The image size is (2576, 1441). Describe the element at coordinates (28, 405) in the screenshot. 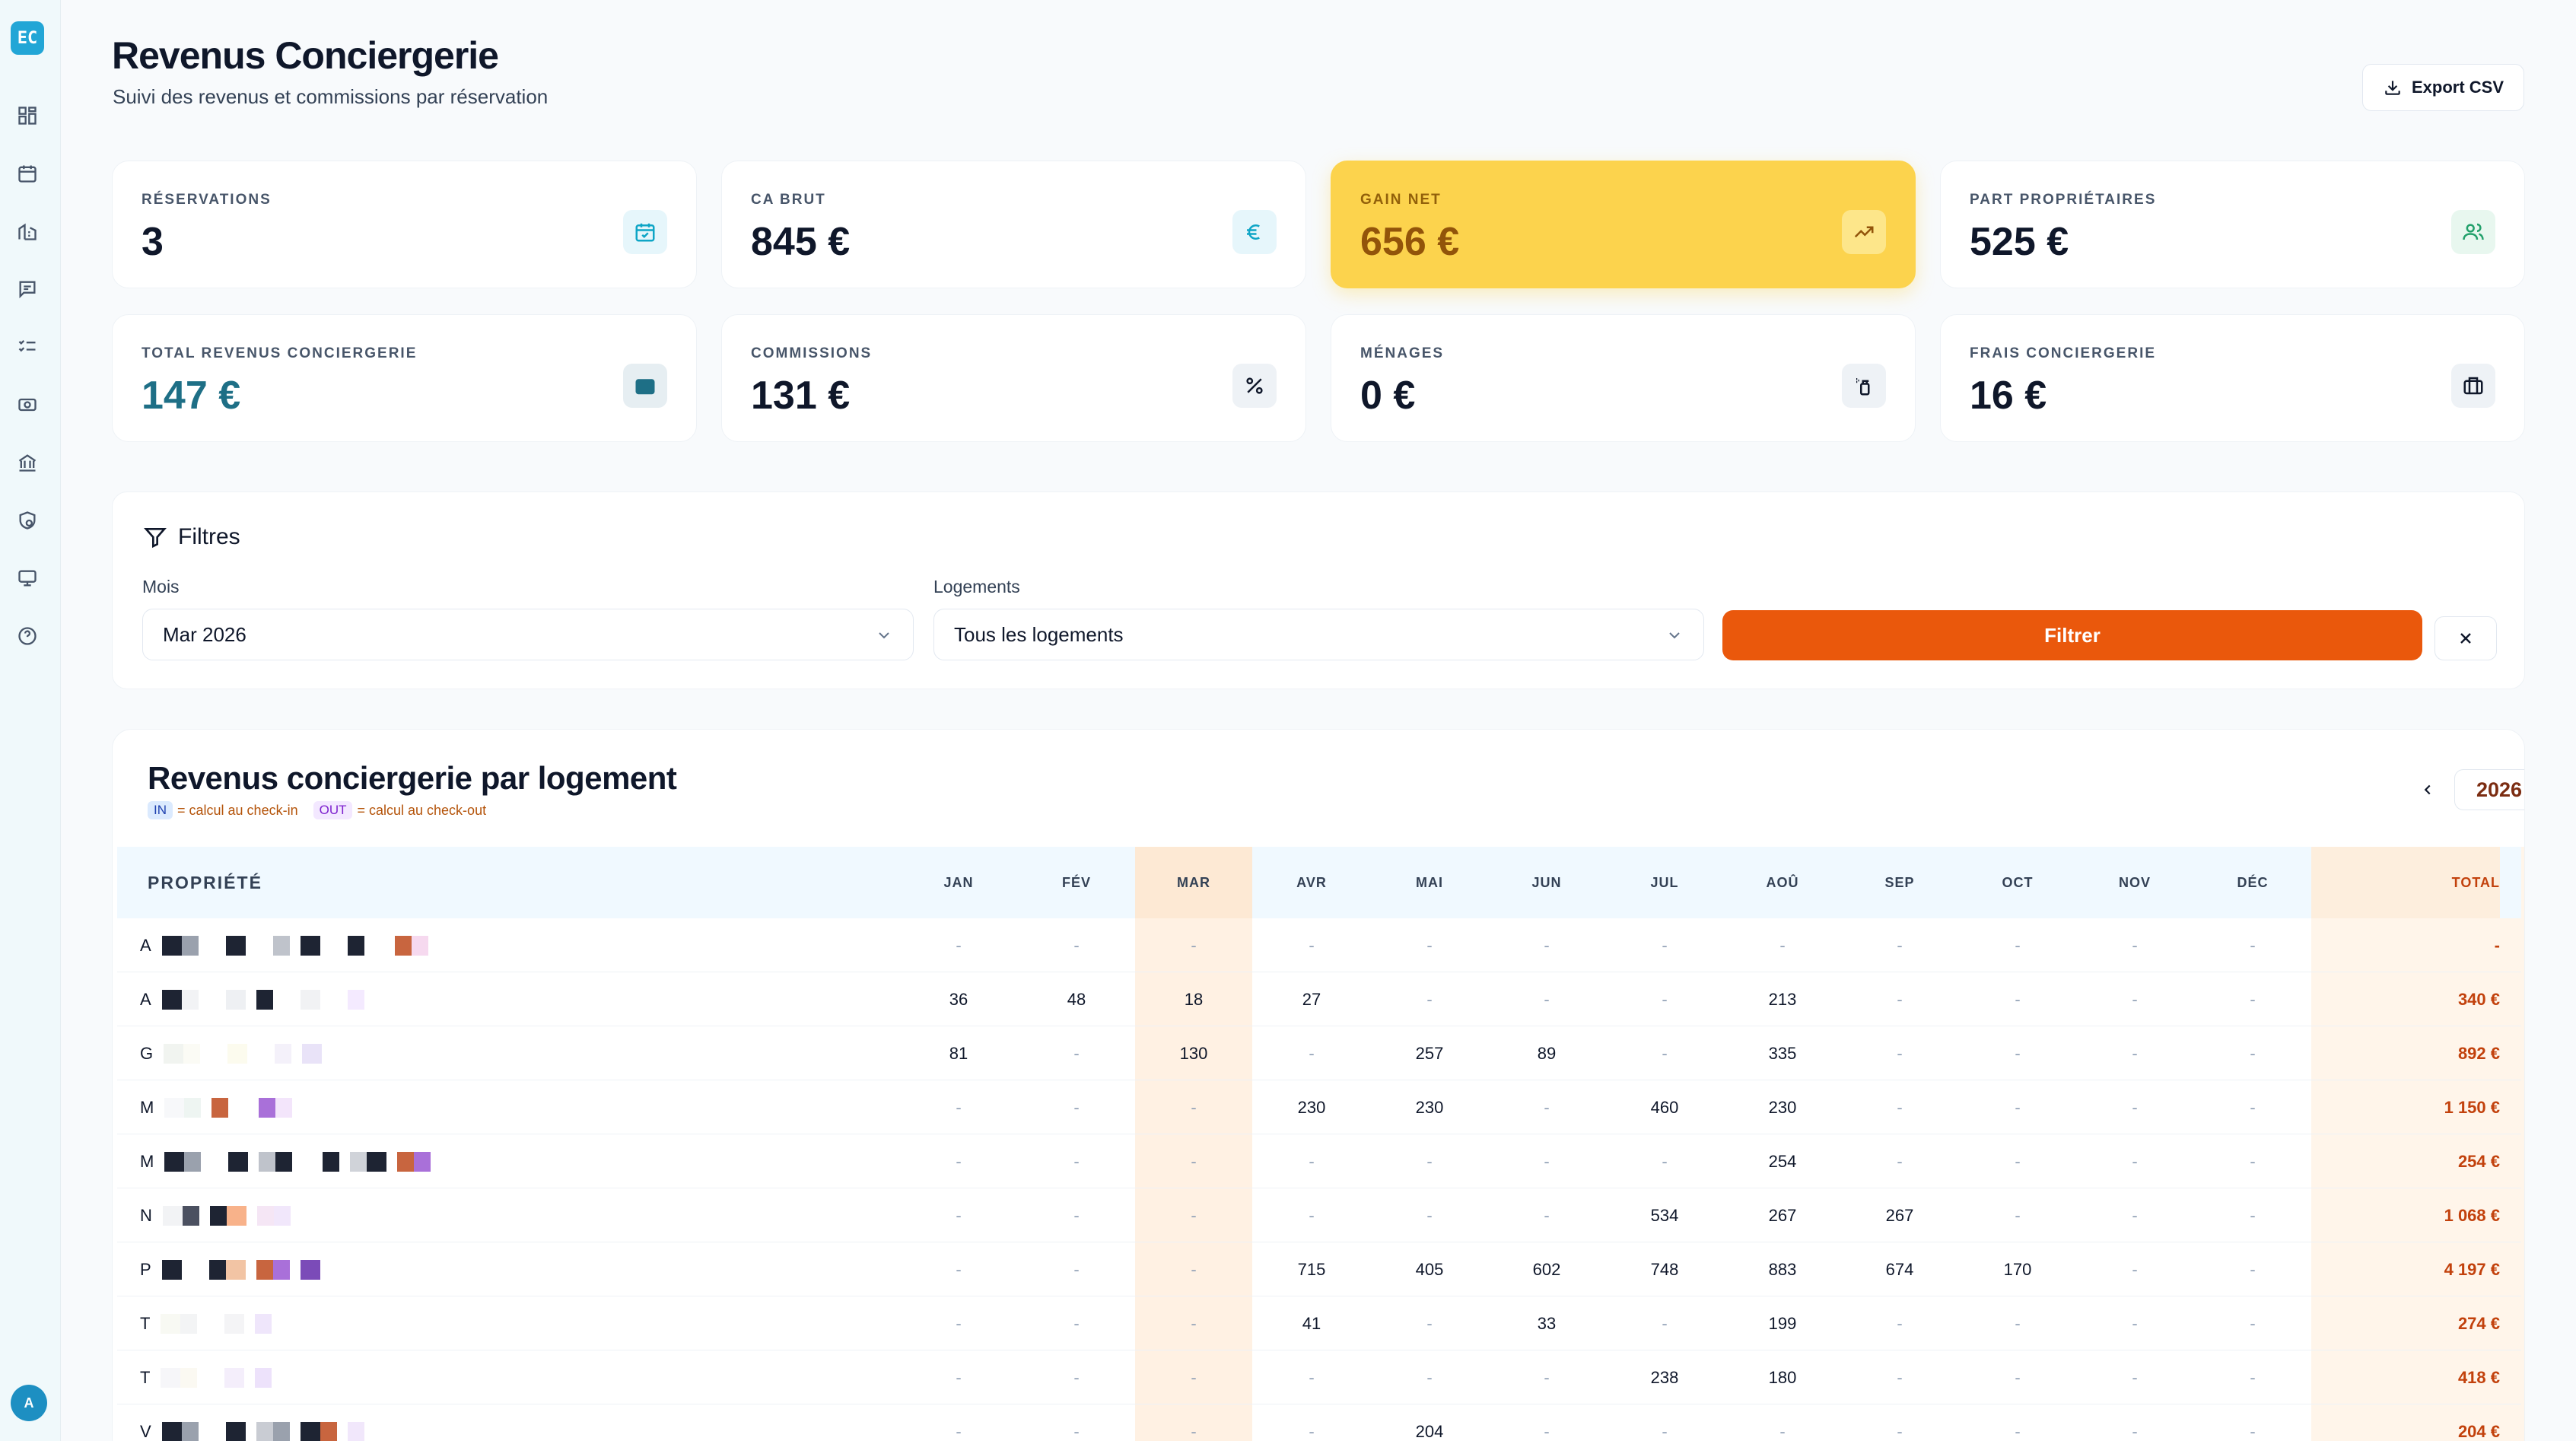

I see `revenue-icon` at that location.